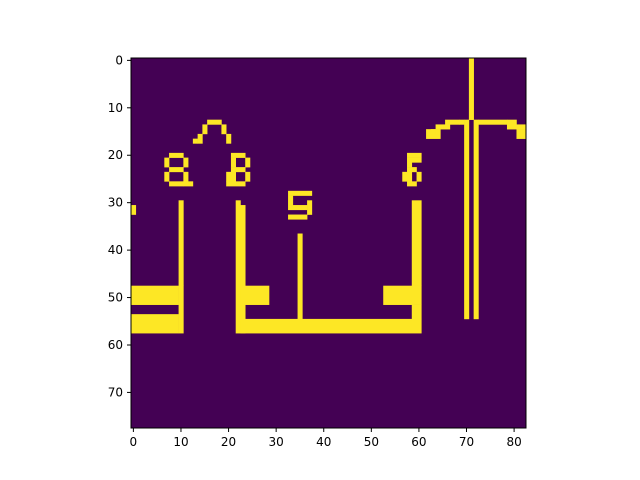 The image size is (640, 480). I want to click on x-tick-label: 80, so click(513, 442).